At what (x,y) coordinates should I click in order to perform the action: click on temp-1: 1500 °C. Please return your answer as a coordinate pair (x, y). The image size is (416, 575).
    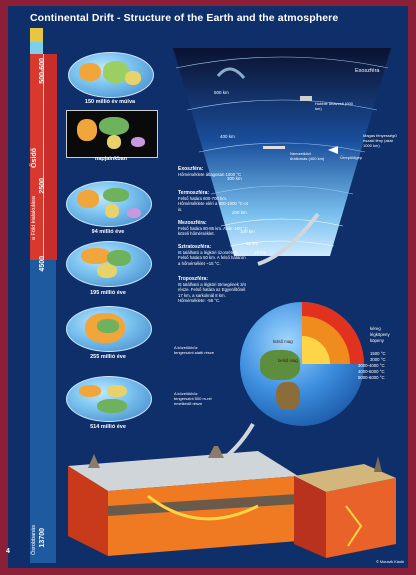
    Looking at the image, I should click on (378, 353).